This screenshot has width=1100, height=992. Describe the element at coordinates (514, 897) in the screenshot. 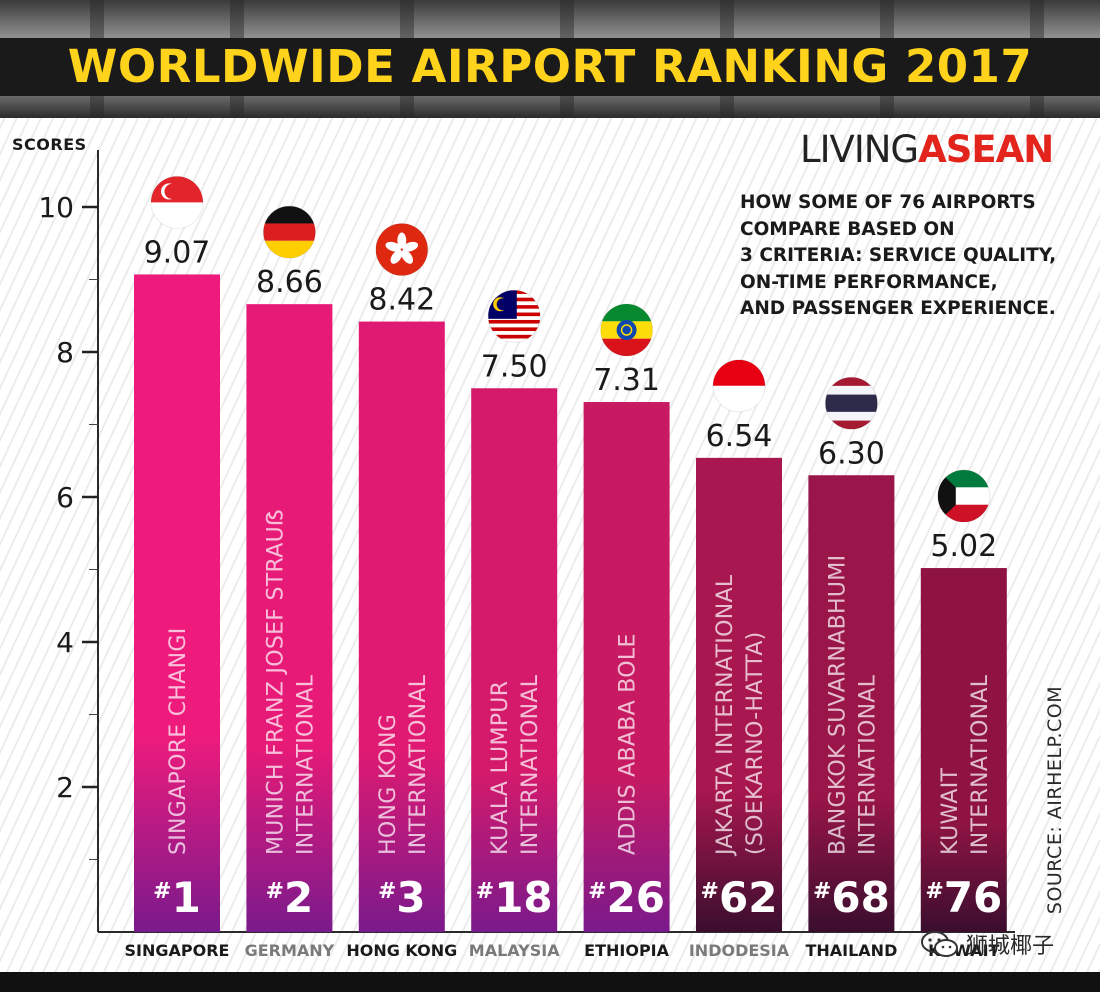

I see `rank-label: #18` at that location.